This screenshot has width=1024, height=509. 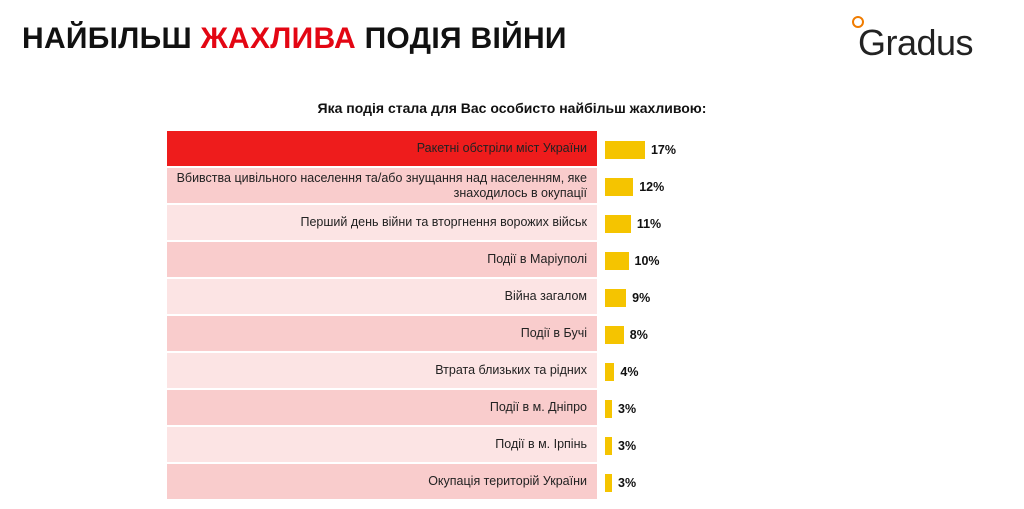 What do you see at coordinates (382, 444) in the screenshot?
I see `category-label: Події в м. Ірпінь` at bounding box center [382, 444].